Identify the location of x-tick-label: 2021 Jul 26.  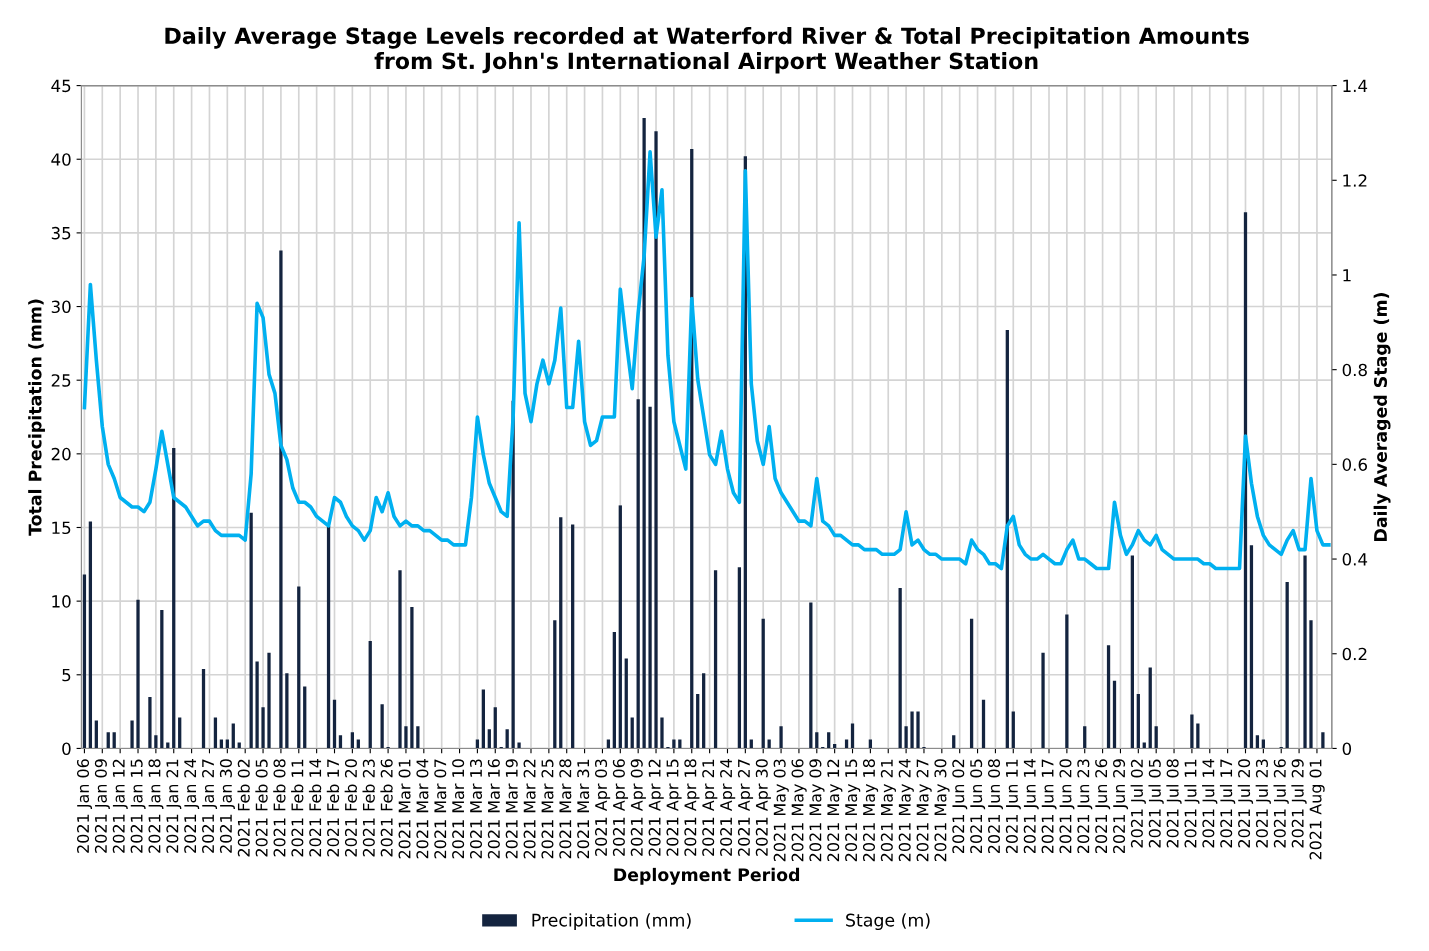
(1281, 803).